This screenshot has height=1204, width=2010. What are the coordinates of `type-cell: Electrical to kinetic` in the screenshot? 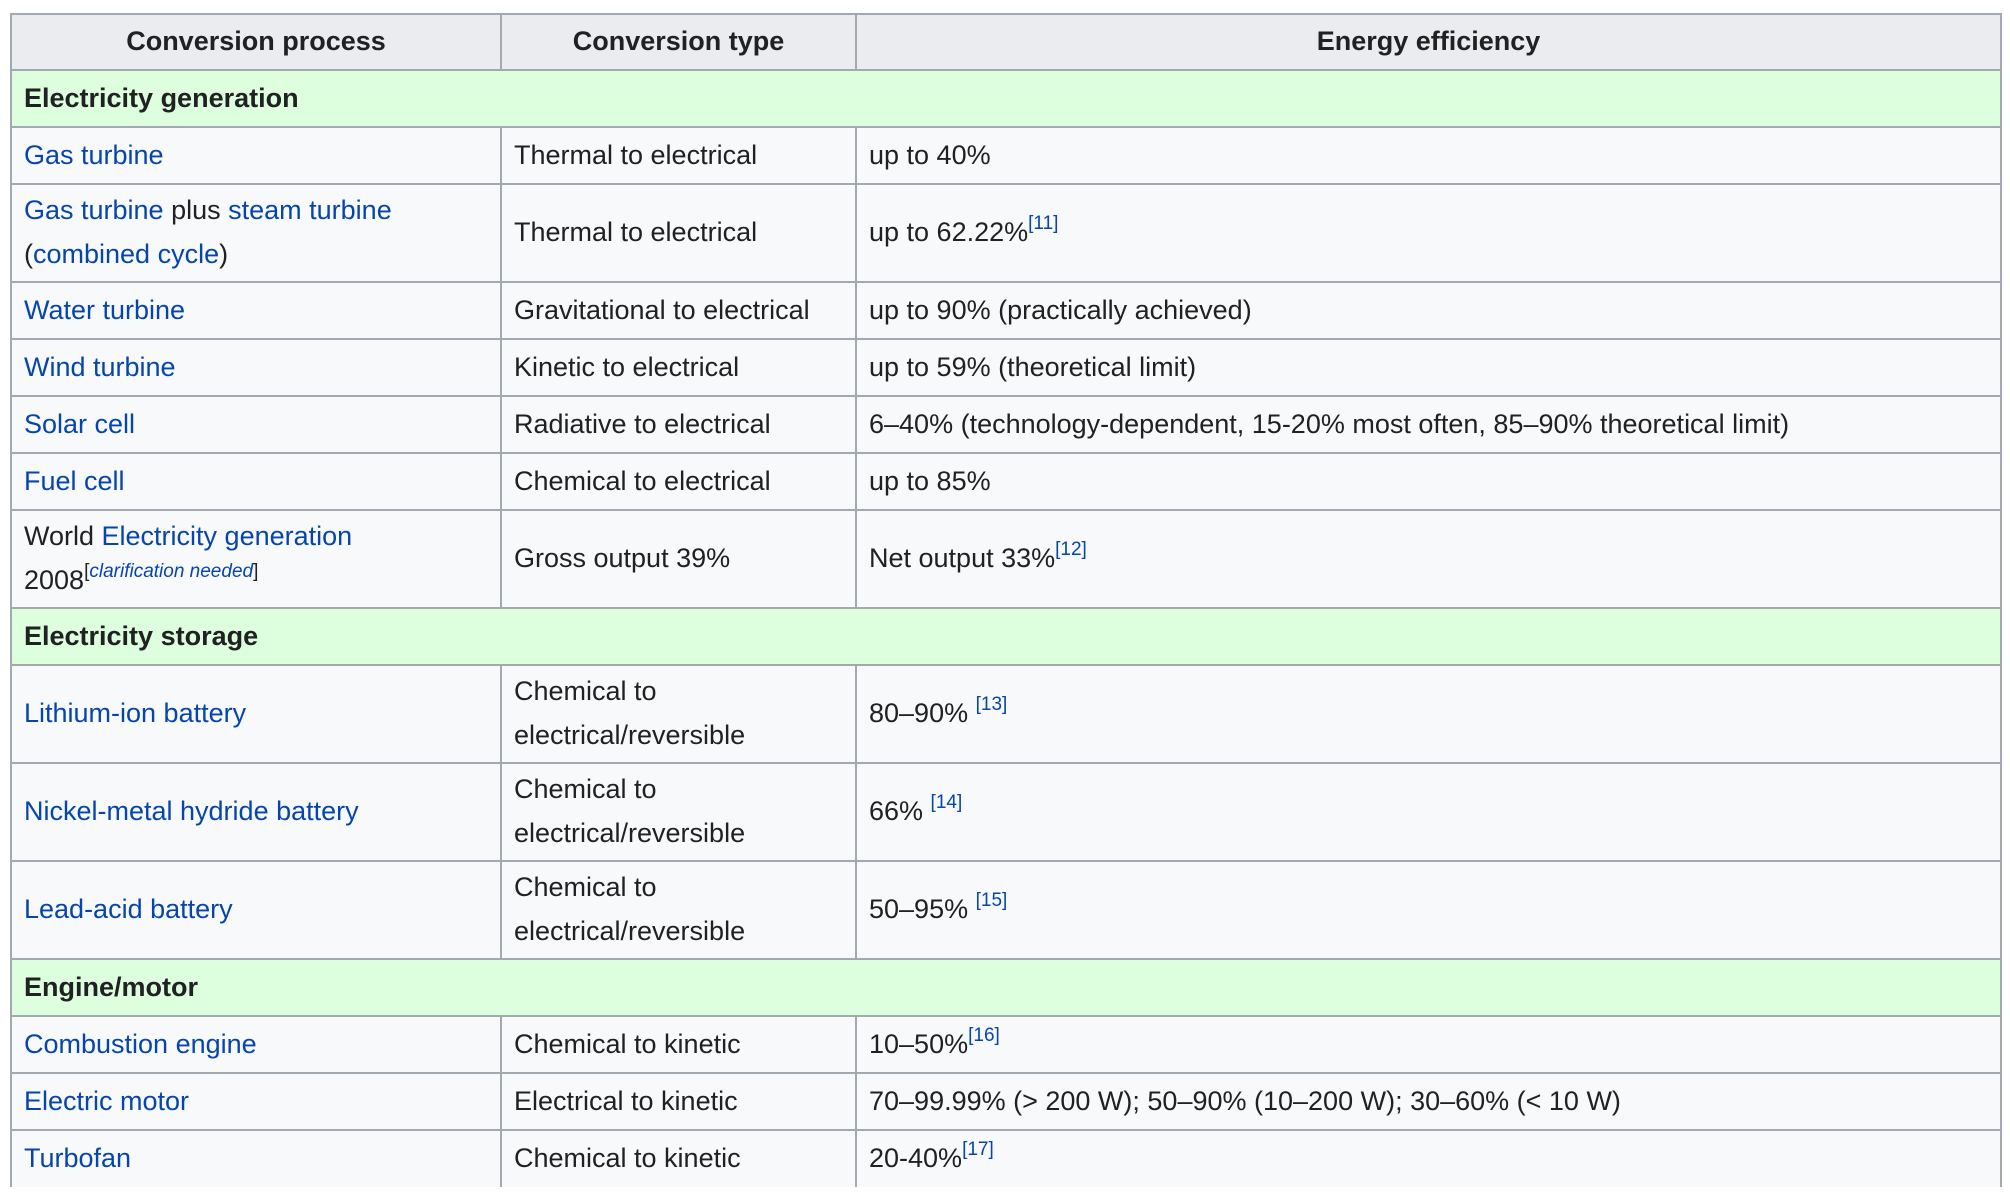 It's located at (678, 1101).